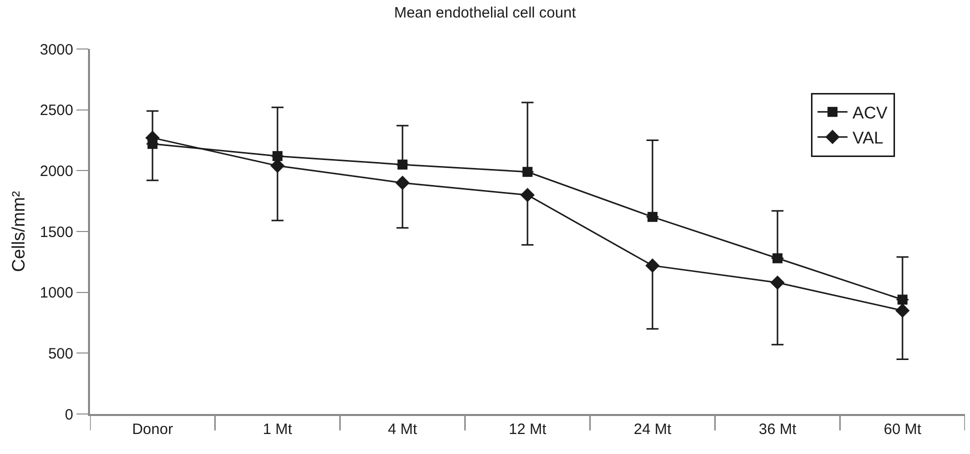 The width and height of the screenshot is (970, 454). What do you see at coordinates (18, 231) in the screenshot?
I see `y-axis-title: Cells/mm²` at bounding box center [18, 231].